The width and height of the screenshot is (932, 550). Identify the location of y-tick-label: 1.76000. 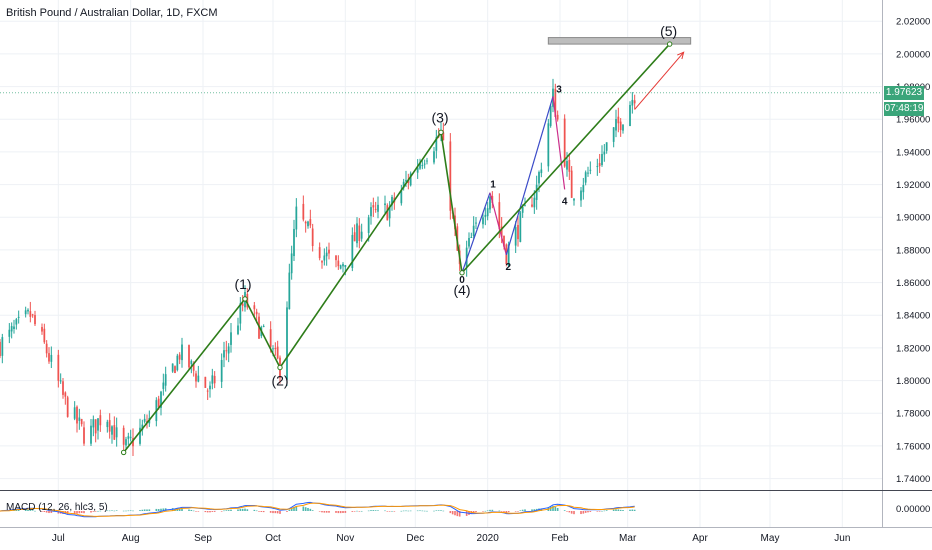
(913, 446).